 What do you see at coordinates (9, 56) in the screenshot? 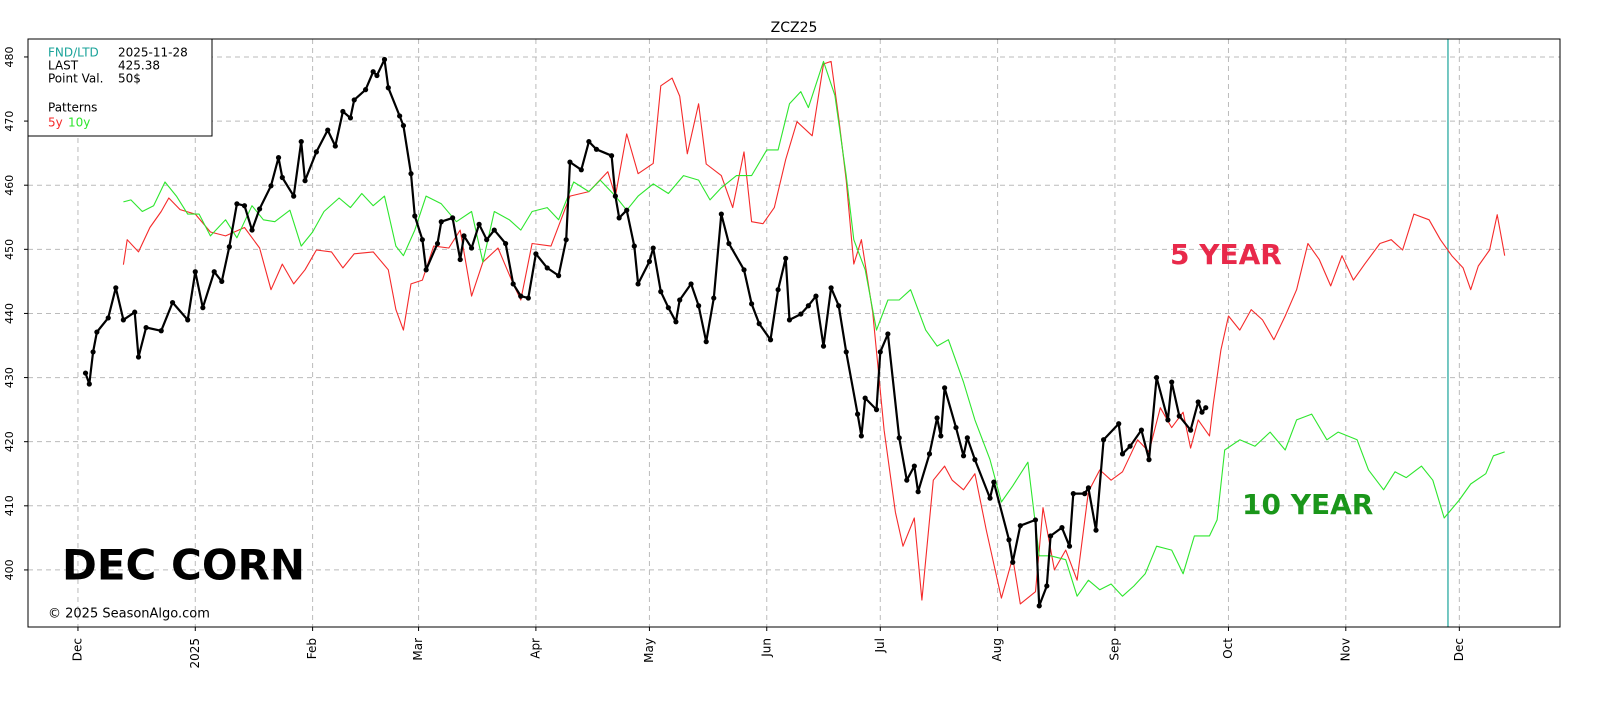
I see `y-tick-label: 480` at bounding box center [9, 56].